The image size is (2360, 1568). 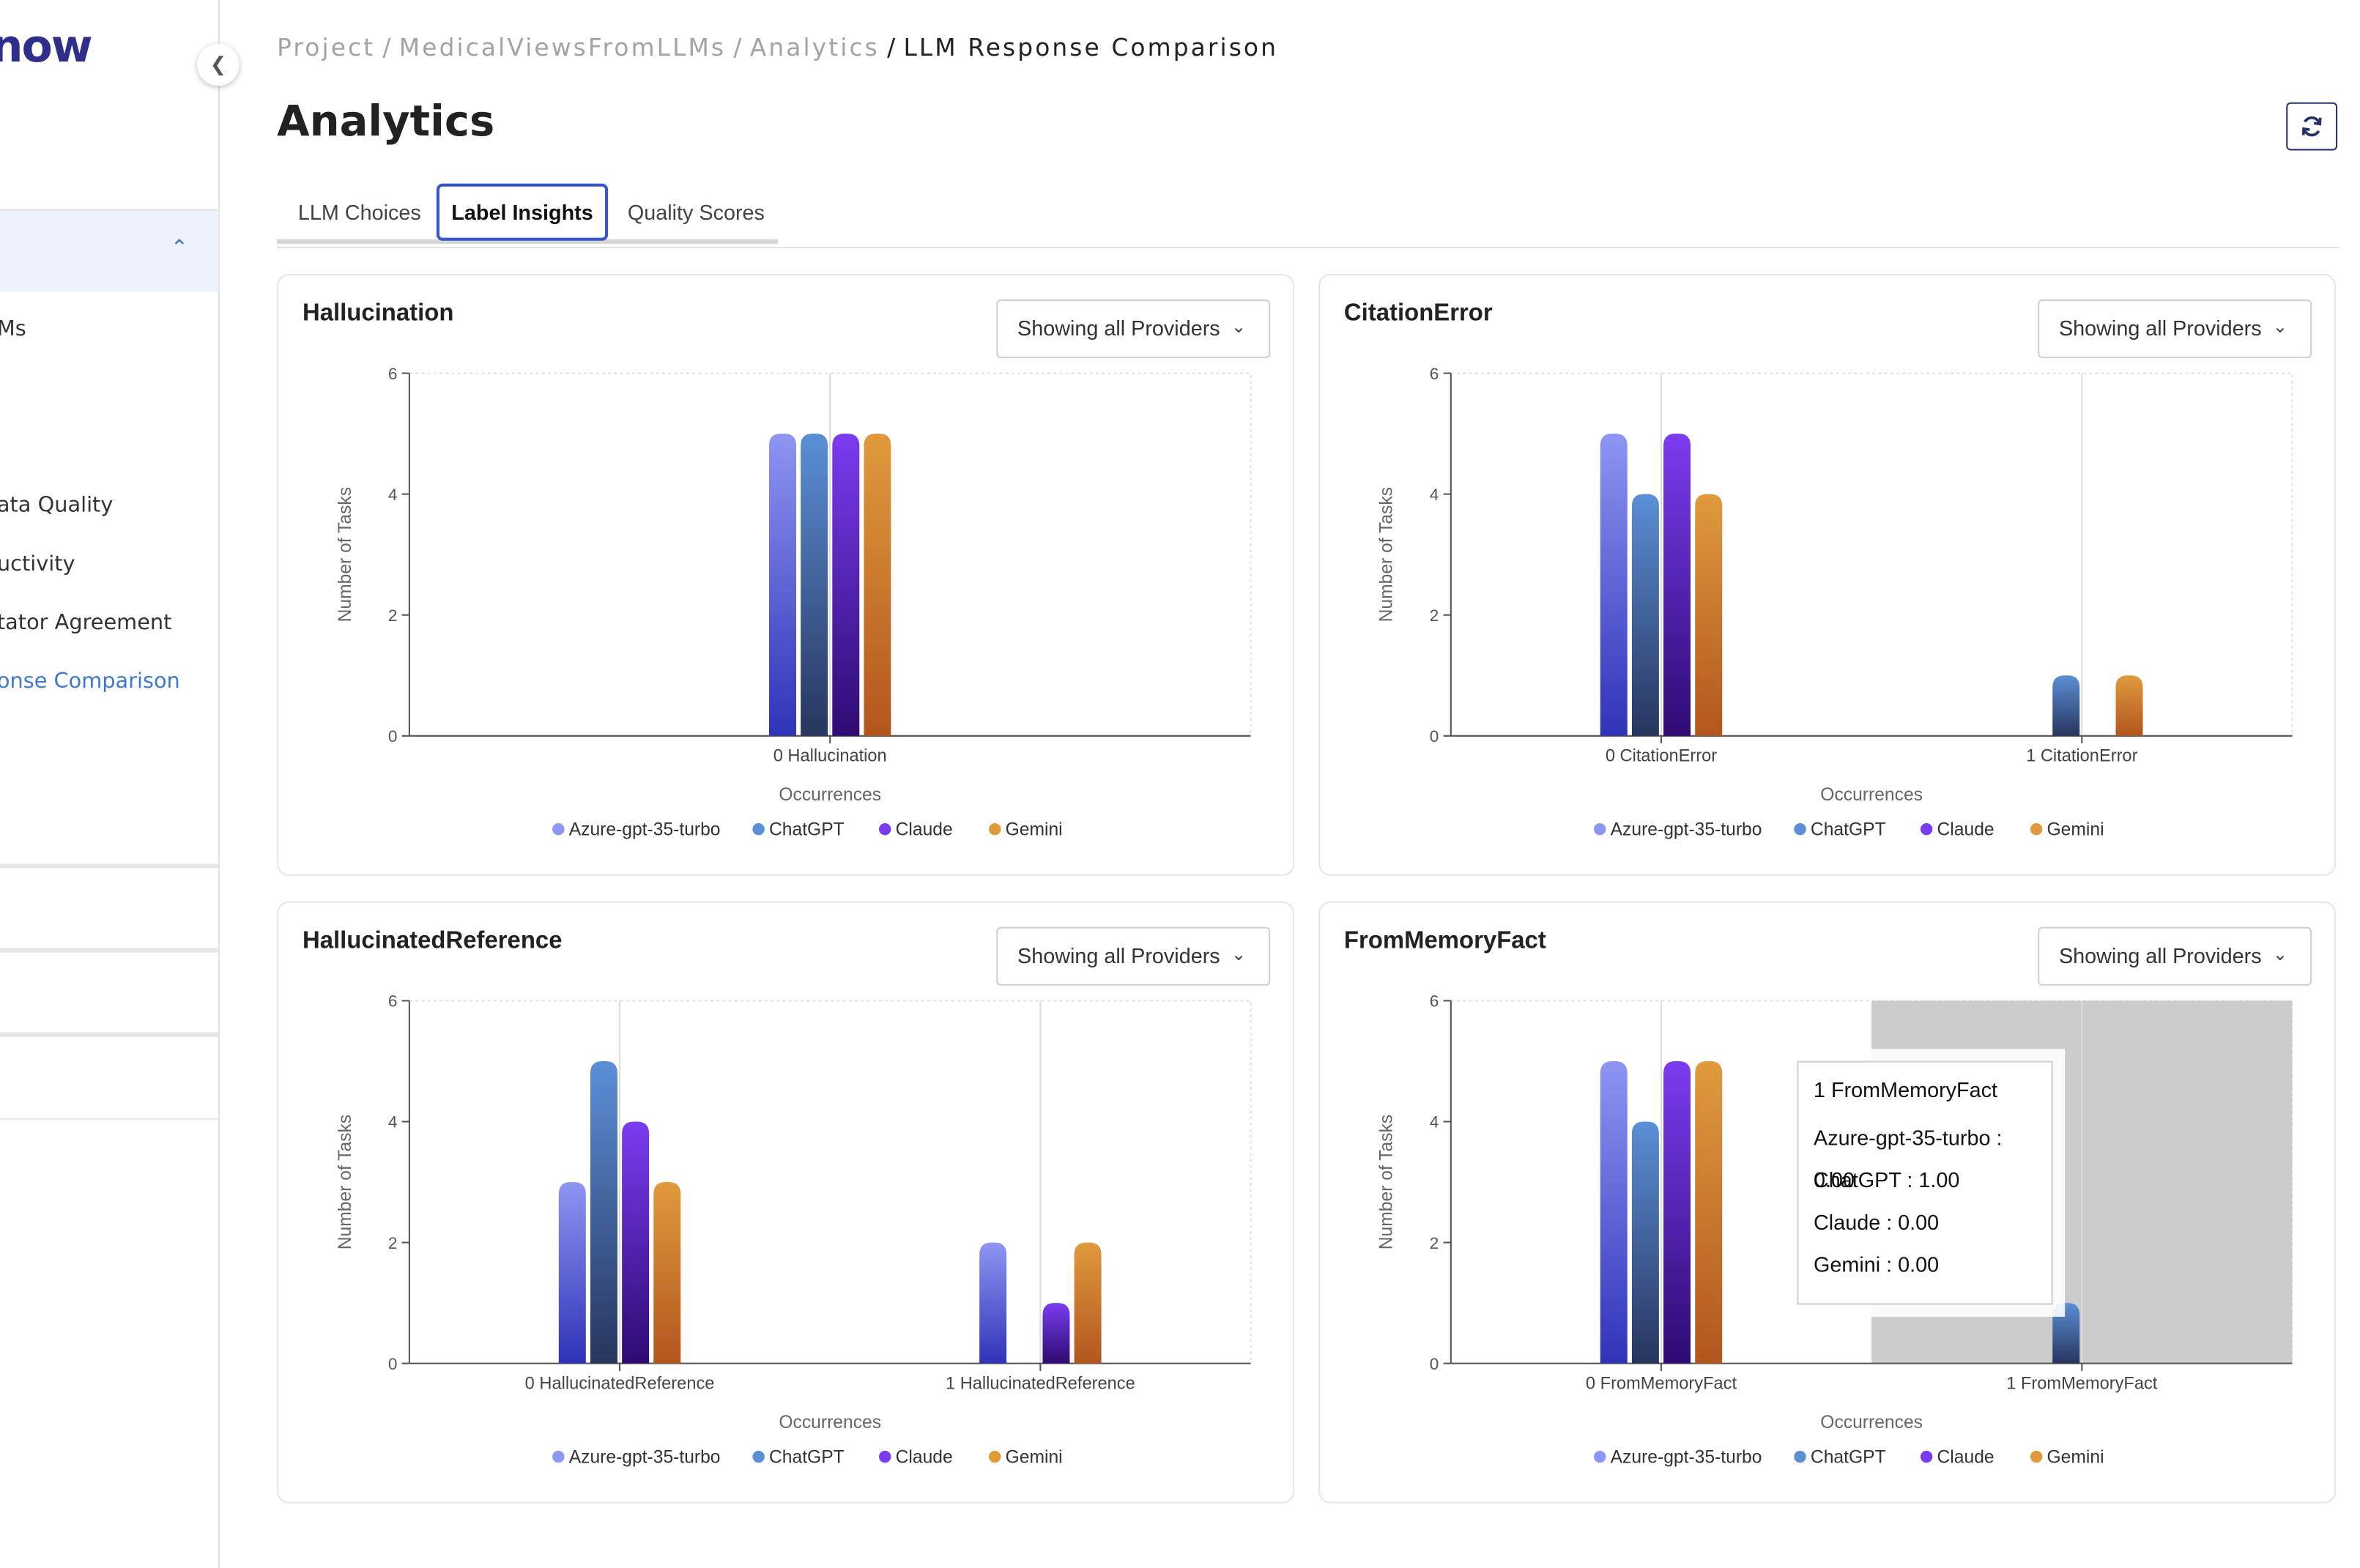 I want to click on breadcrumb-current: LLM Response Comparison, so click(x=1091, y=47).